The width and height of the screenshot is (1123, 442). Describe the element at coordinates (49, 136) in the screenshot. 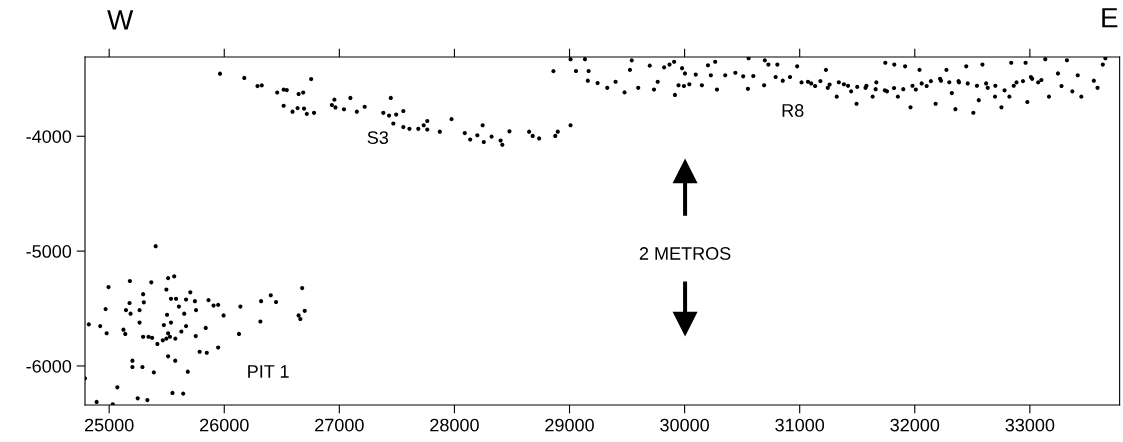

I see `y-tick-label: -4000` at that location.